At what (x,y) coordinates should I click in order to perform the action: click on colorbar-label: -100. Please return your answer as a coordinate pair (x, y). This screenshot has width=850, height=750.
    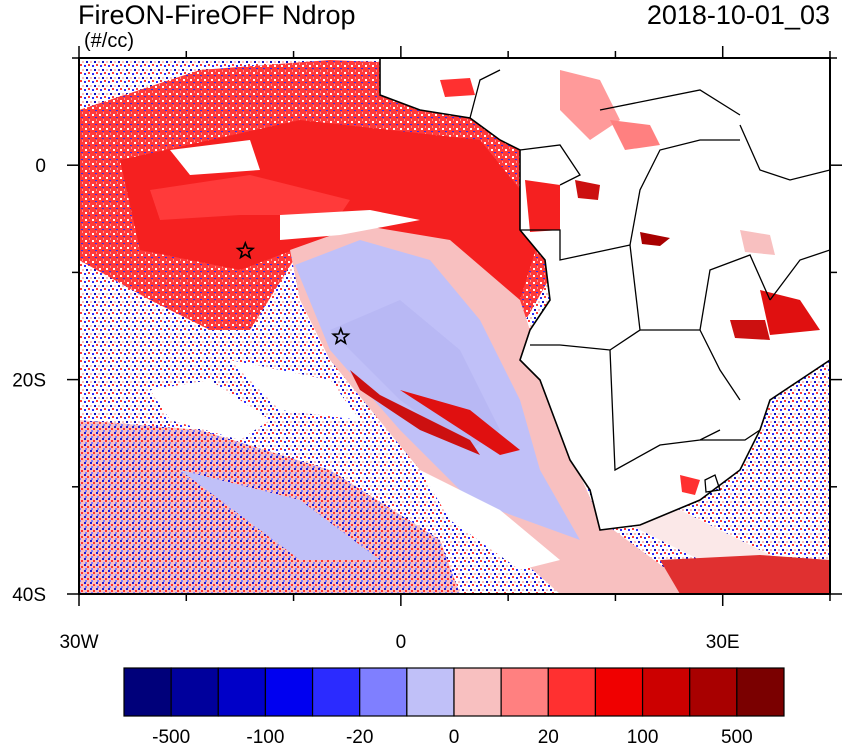
    Looking at the image, I should click on (265, 737).